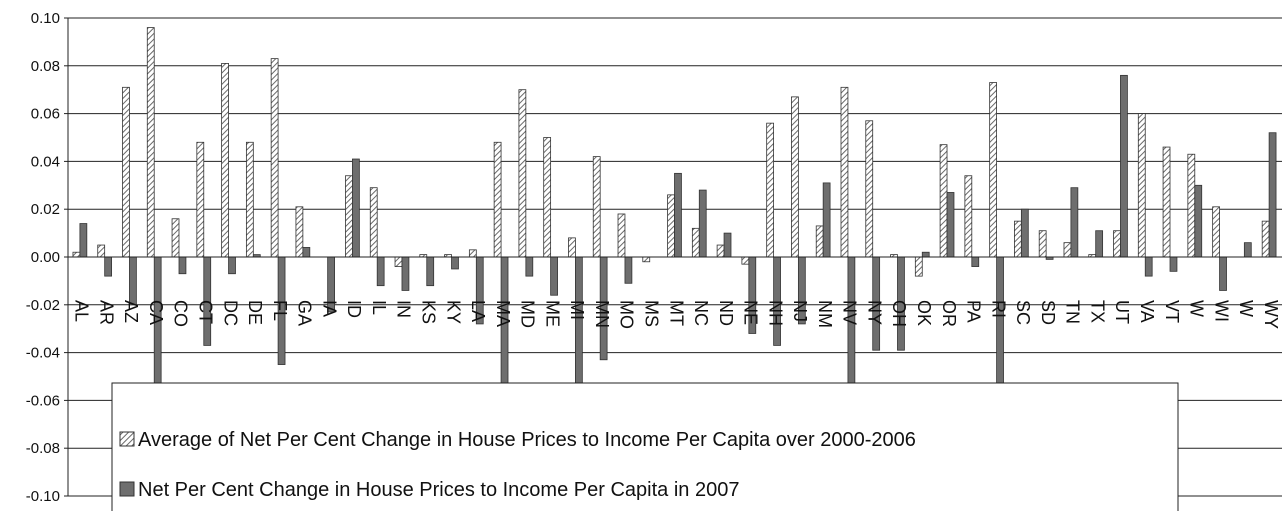 Image resolution: width=1287 pixels, height=516 pixels. I want to click on x-tick-label: CT, so click(206, 312).